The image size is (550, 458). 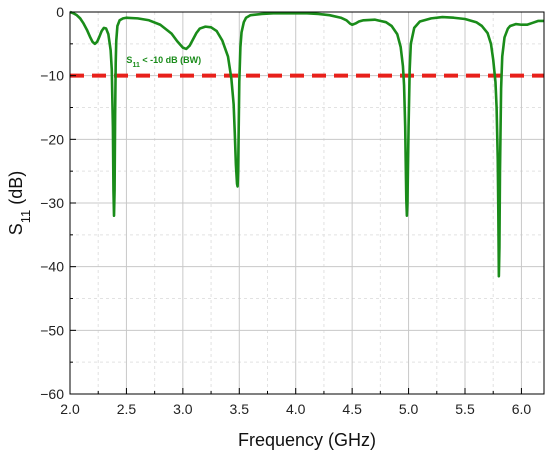 What do you see at coordinates (52, 394) in the screenshot?
I see `y-tick-label: −60` at bounding box center [52, 394].